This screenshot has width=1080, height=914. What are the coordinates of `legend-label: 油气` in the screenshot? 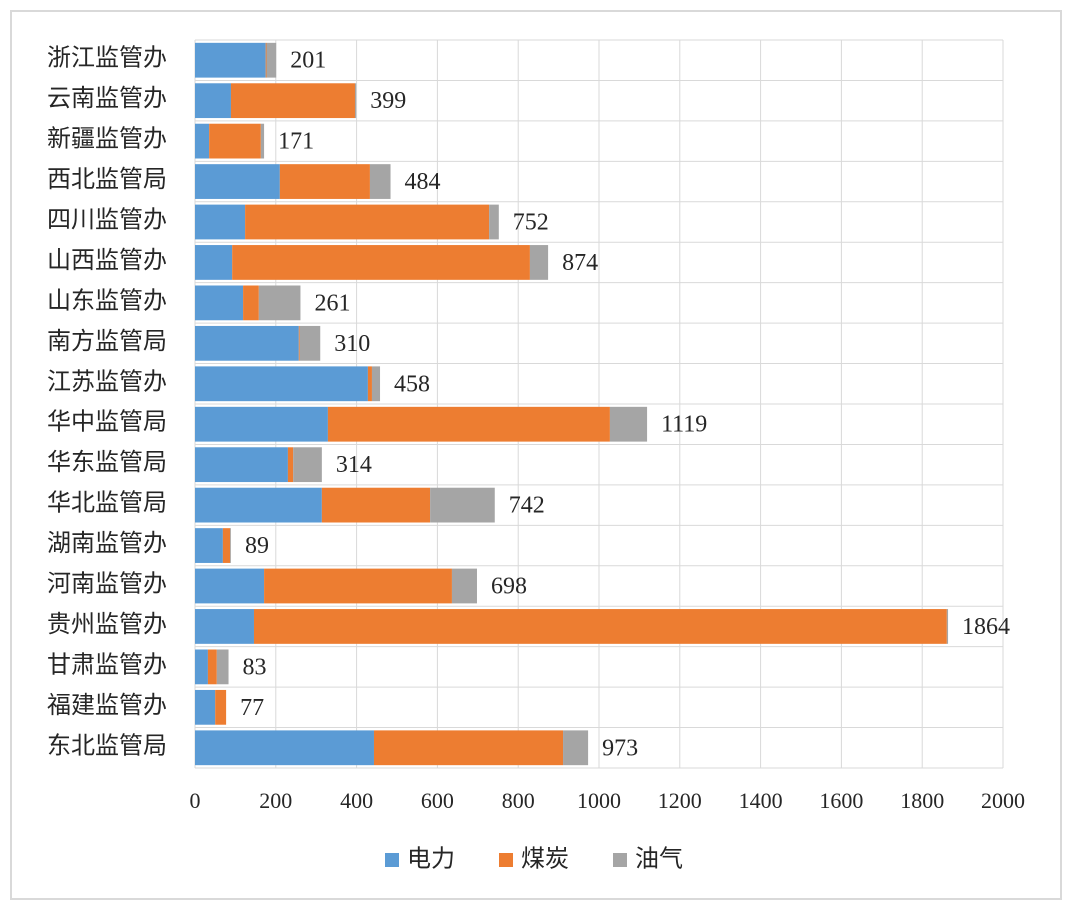 It's located at (659, 859).